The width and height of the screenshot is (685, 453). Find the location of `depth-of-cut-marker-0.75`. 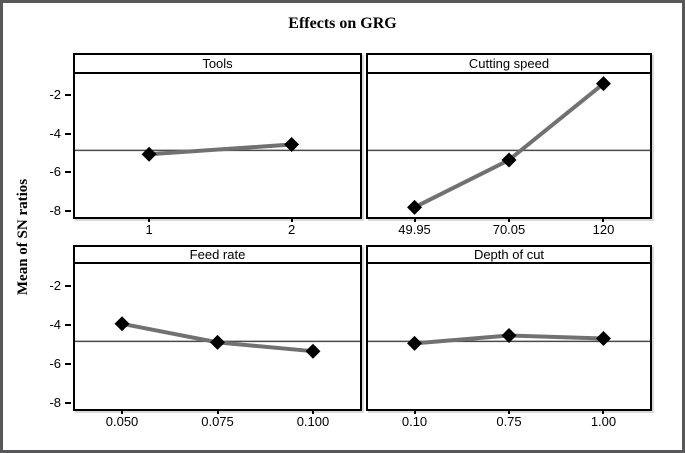

depth-of-cut-marker-0.75 is located at coordinates (509, 336).